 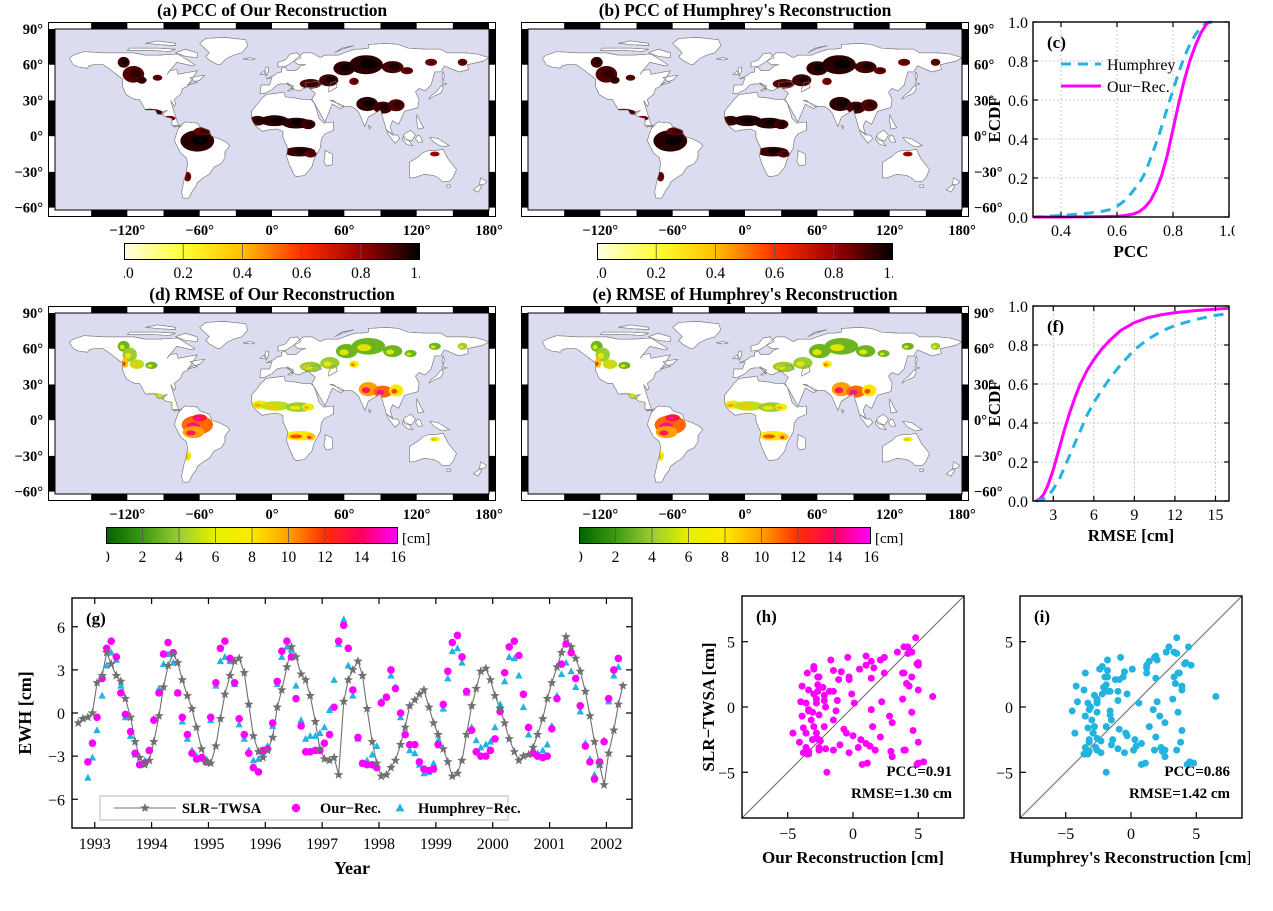 I want to click on lon-tick--120: −120°, so click(x=127, y=515).